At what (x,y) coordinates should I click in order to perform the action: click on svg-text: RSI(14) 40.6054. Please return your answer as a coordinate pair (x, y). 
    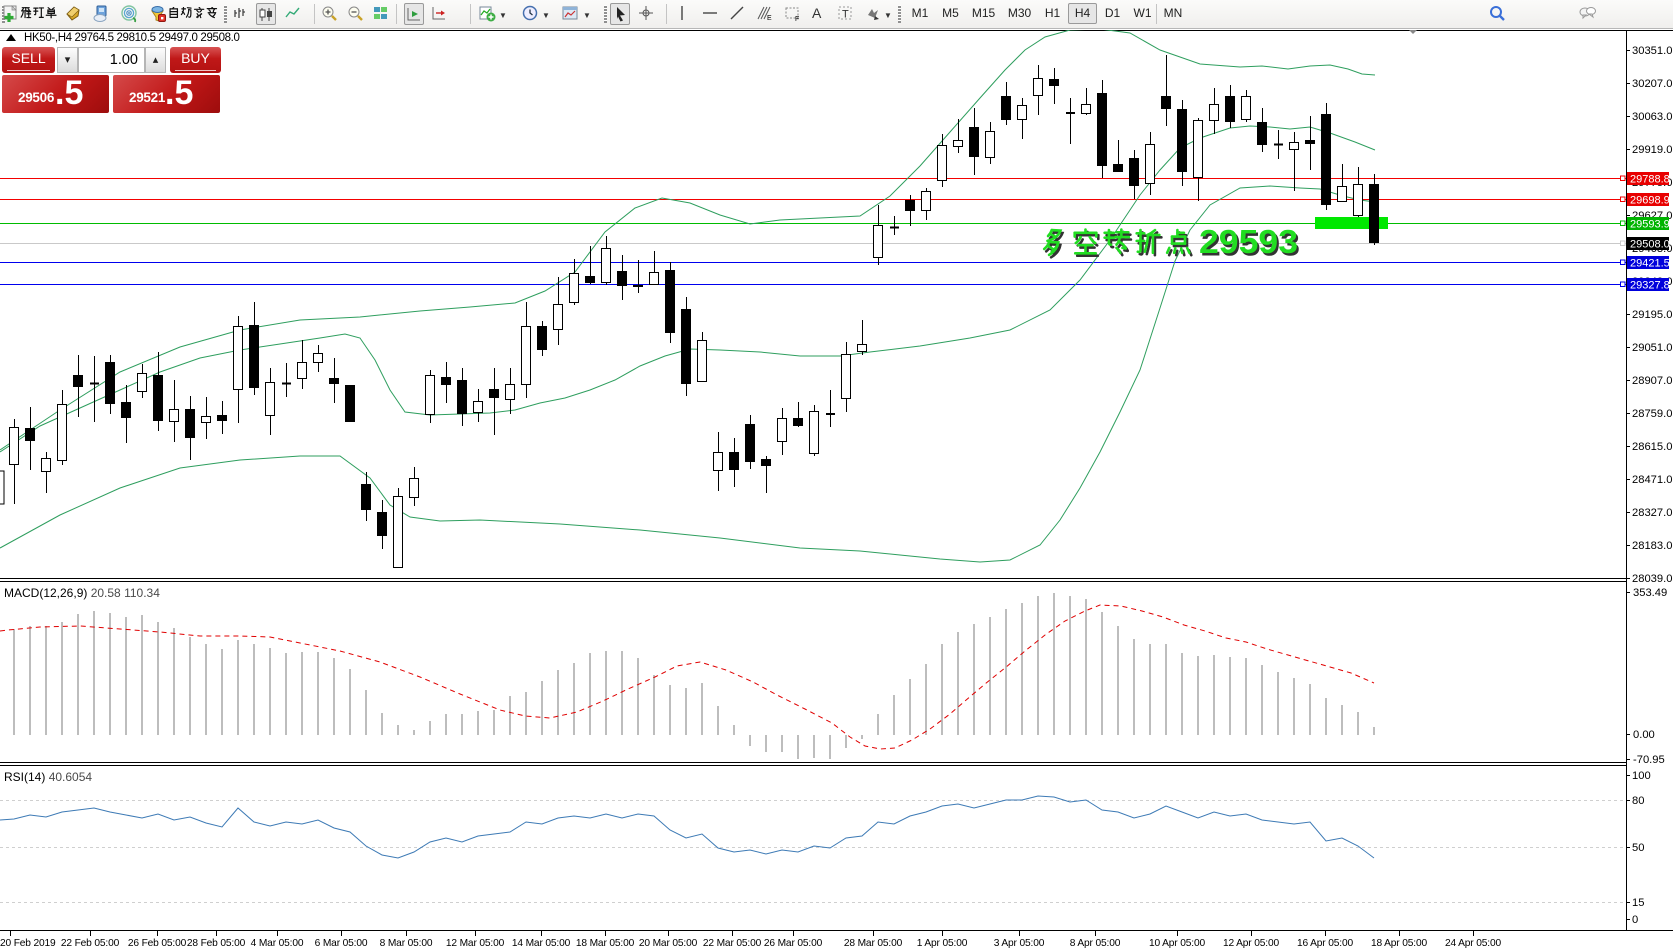
    Looking at the image, I should click on (48, 777).